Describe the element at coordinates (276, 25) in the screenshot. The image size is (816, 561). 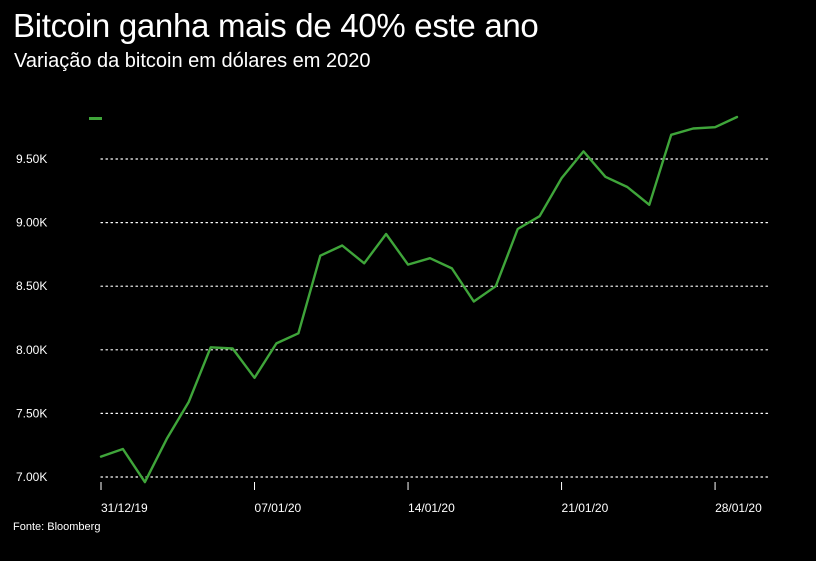
I see `chart-title: Bitcoin ganha mais de 40% este ano` at that location.